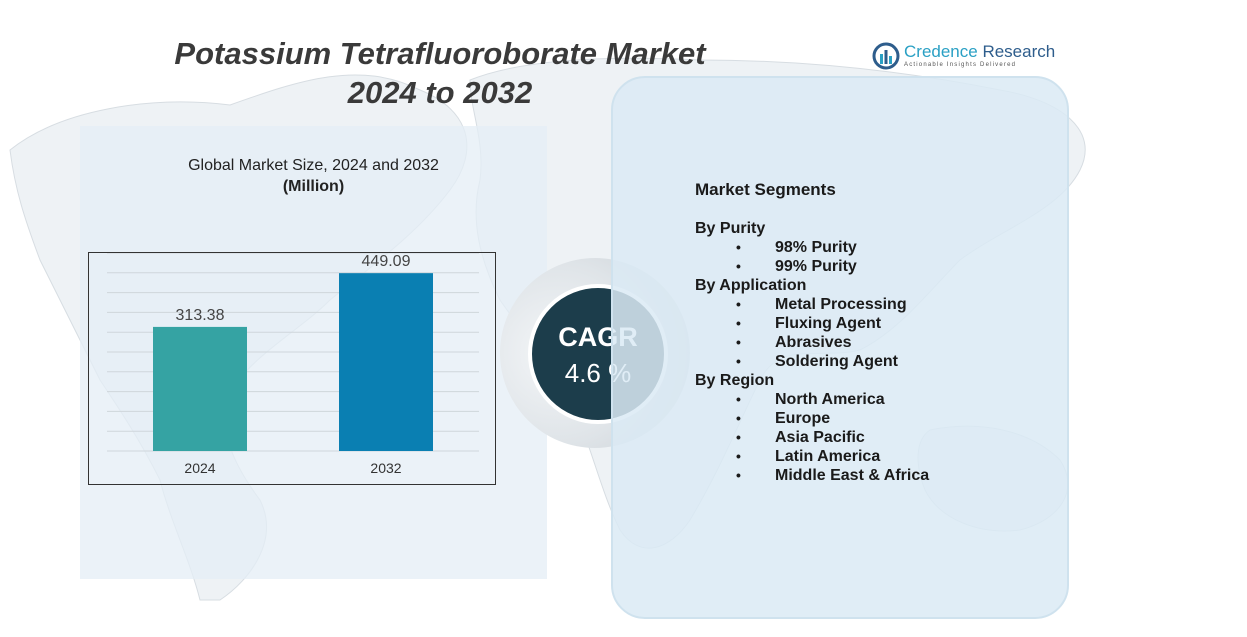 The width and height of the screenshot is (1247, 637). I want to click on segment-item-label: Abrasives, so click(813, 342).